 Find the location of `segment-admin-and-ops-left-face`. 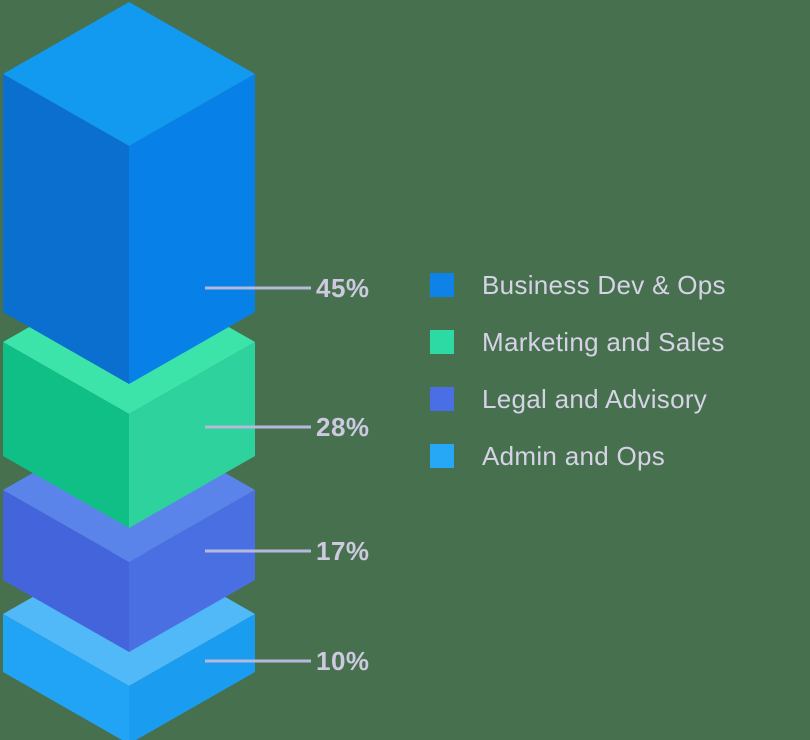

segment-admin-and-ops-left-face is located at coordinates (66, 677).